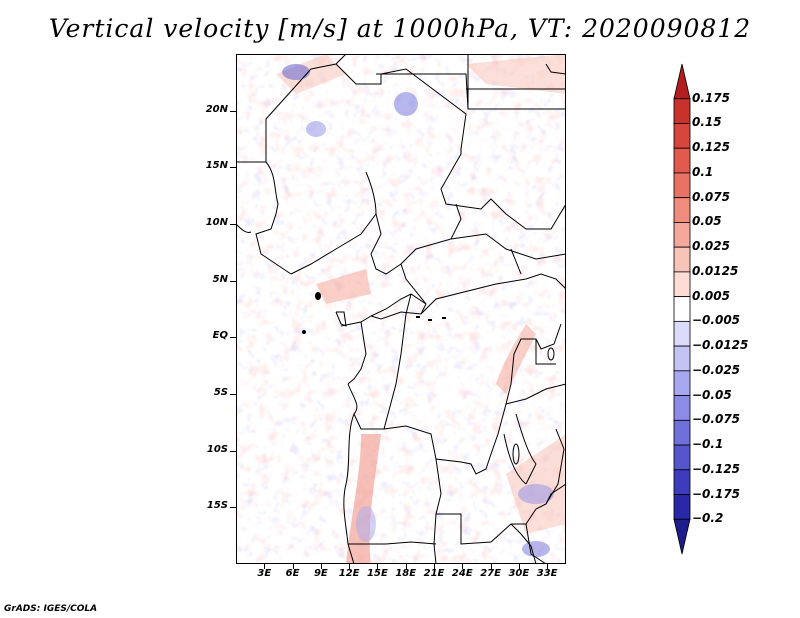 This screenshot has width=800, height=618. What do you see at coordinates (349, 573) in the screenshot?
I see `lon-tick-label: 12E` at bounding box center [349, 573].